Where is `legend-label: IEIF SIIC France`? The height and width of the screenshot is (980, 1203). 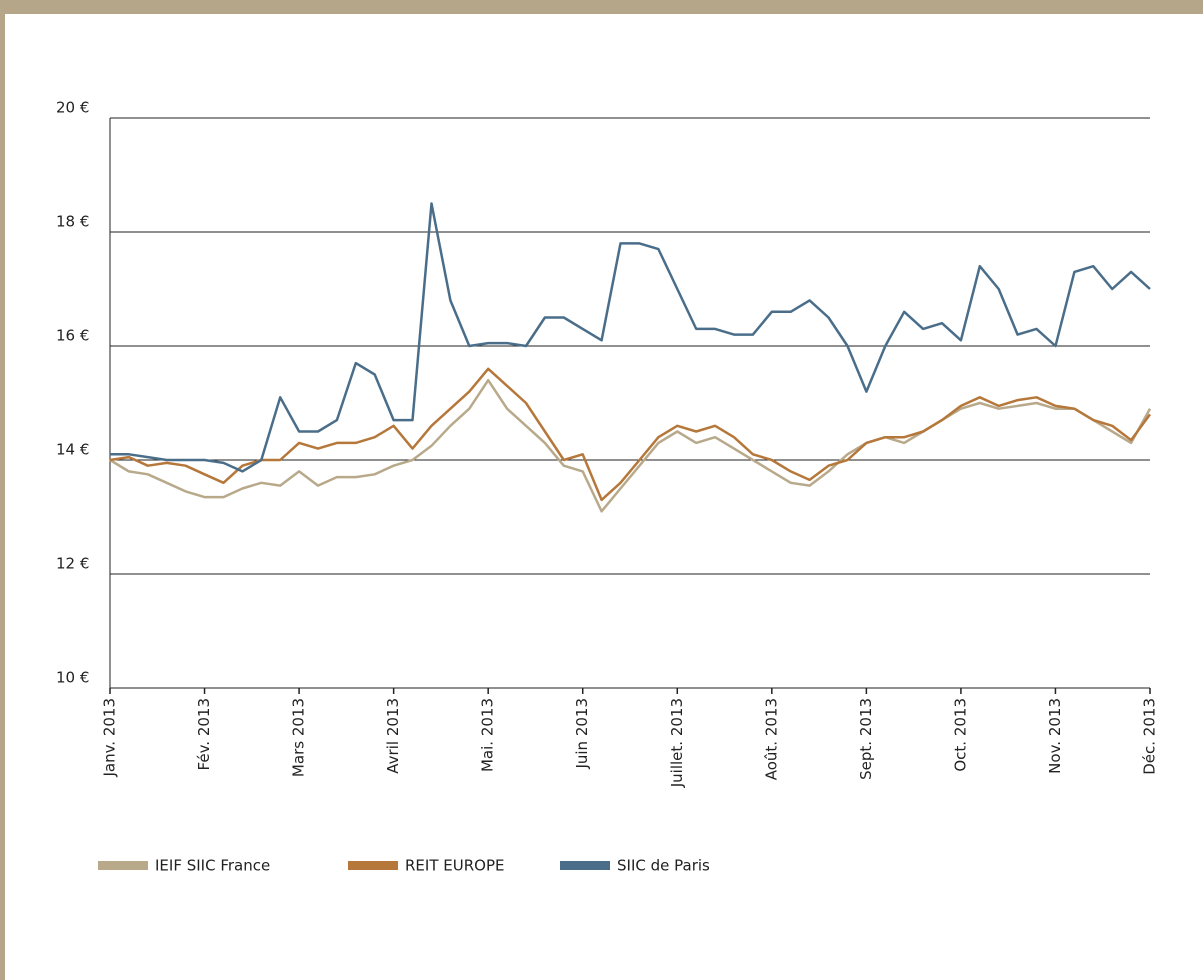 legend-label: IEIF SIIC France is located at coordinates (212, 866).